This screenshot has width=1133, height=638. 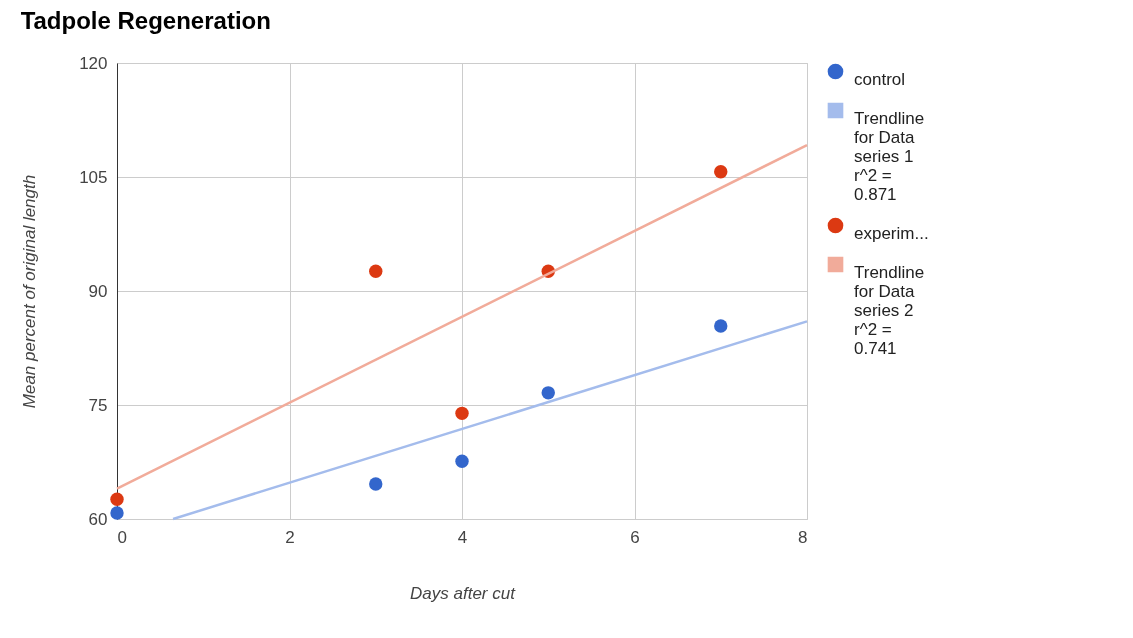 I want to click on y-tick-label: 105, so click(x=93, y=177).